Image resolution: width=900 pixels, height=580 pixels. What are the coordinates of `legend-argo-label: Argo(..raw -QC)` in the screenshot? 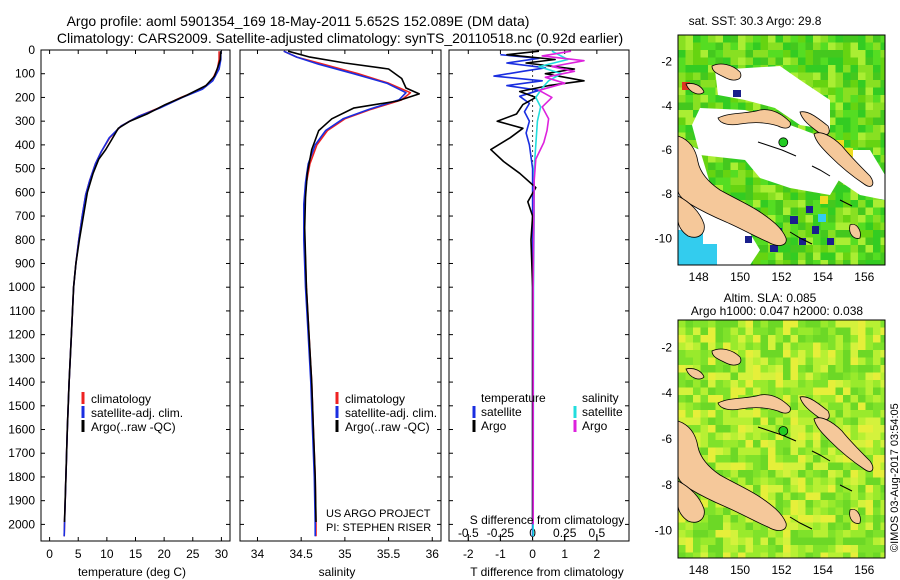 It's located at (133, 427).